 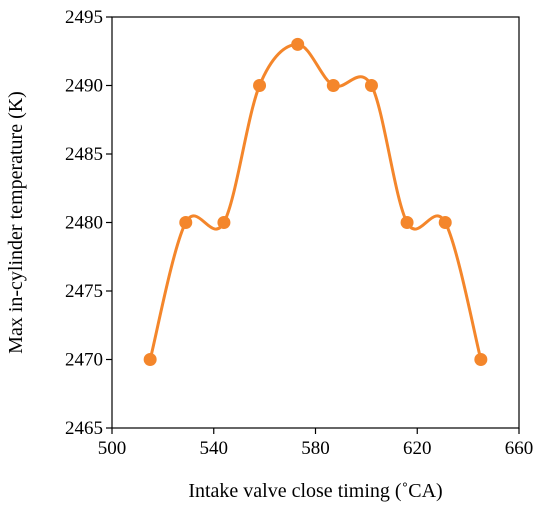 I want to click on y-tick-label: 2470, so click(x=84, y=360).